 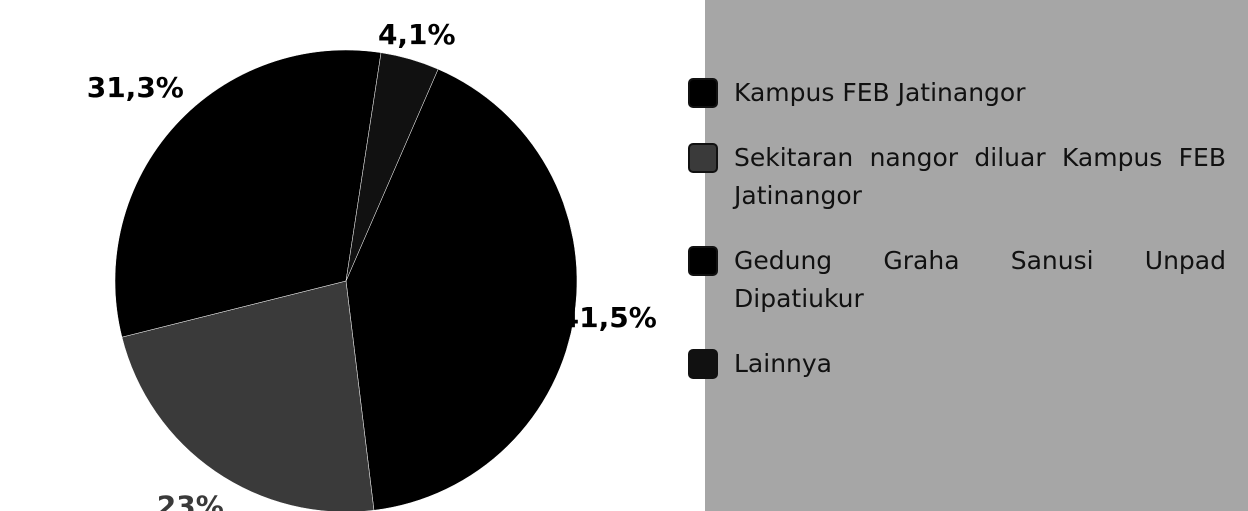 What do you see at coordinates (958, 364) in the screenshot?
I see `legend-item: Lainnya` at bounding box center [958, 364].